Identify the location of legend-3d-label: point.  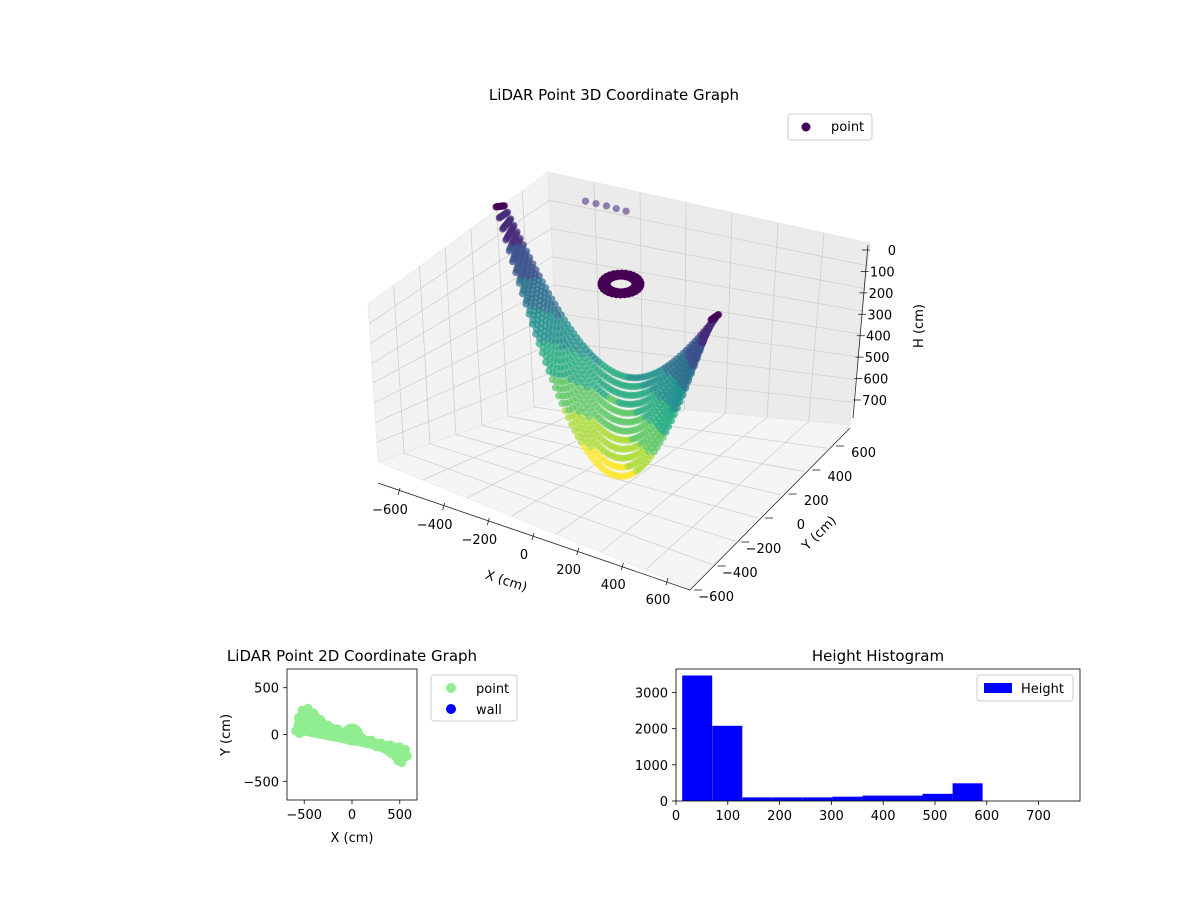
(847, 127).